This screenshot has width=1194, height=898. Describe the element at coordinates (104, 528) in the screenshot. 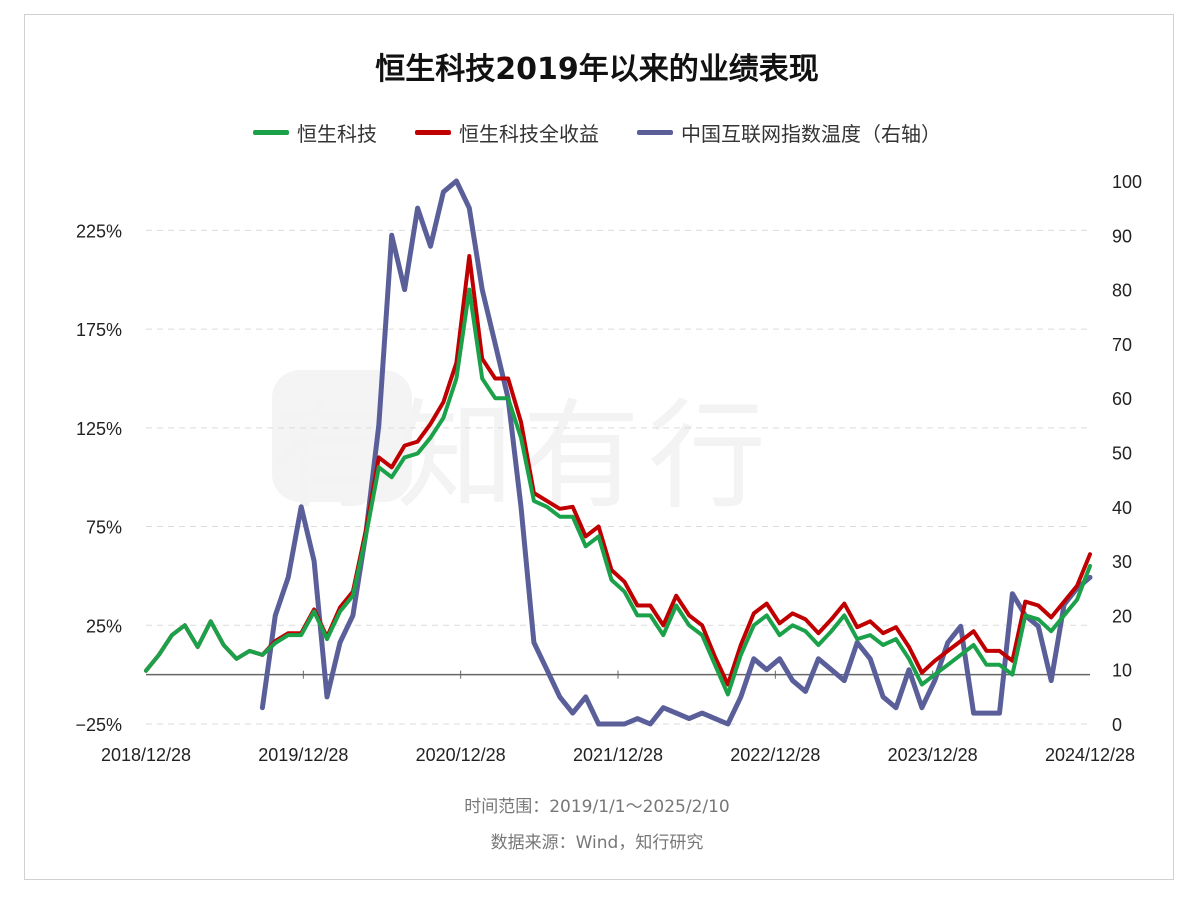

I see `y-left-tick-label: 75%` at that location.